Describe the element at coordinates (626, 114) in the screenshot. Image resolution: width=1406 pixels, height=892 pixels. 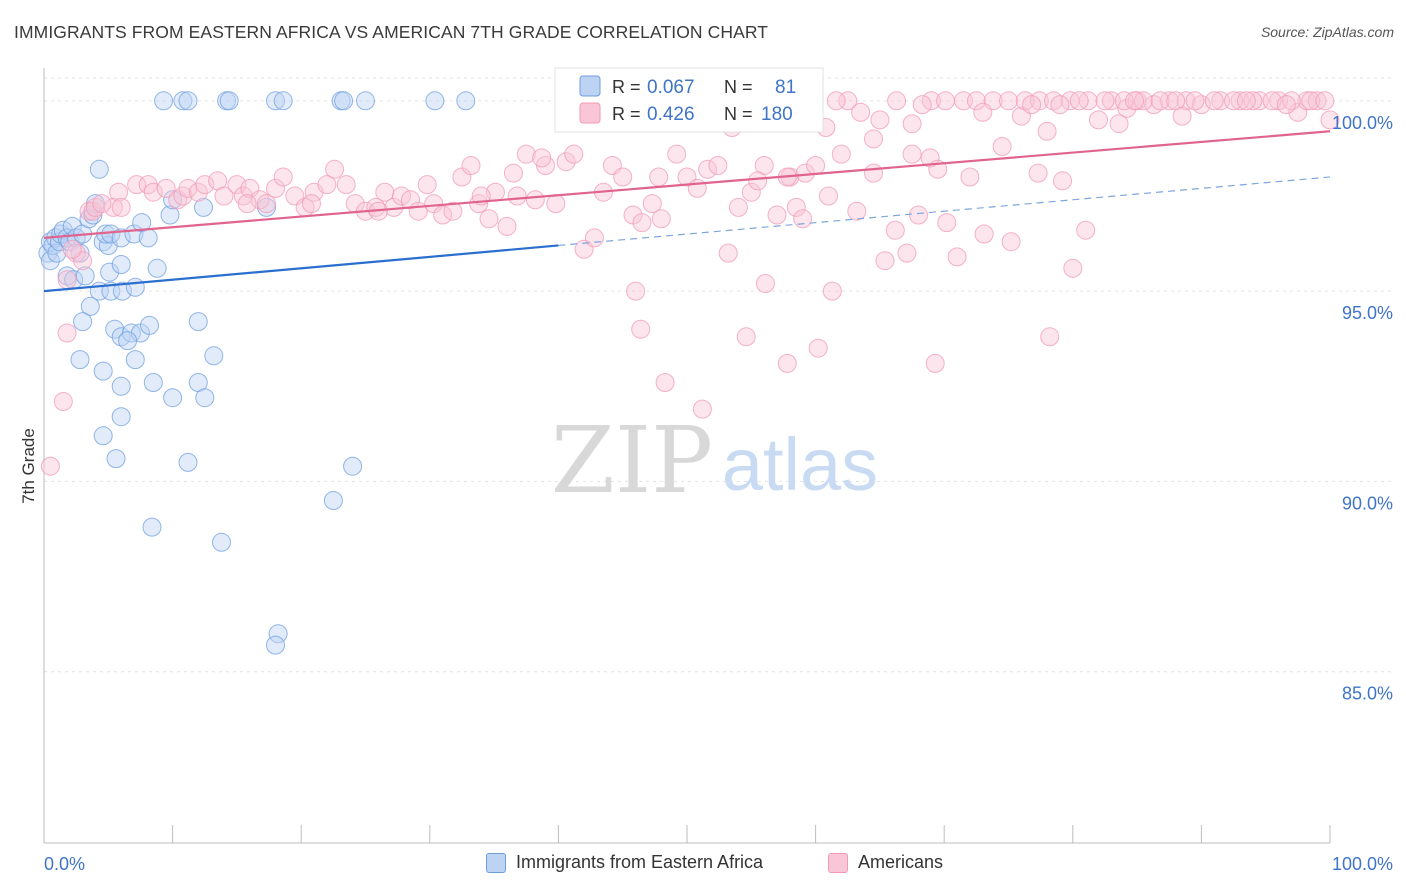
I see `legend-r-label-pink: R =` at that location.